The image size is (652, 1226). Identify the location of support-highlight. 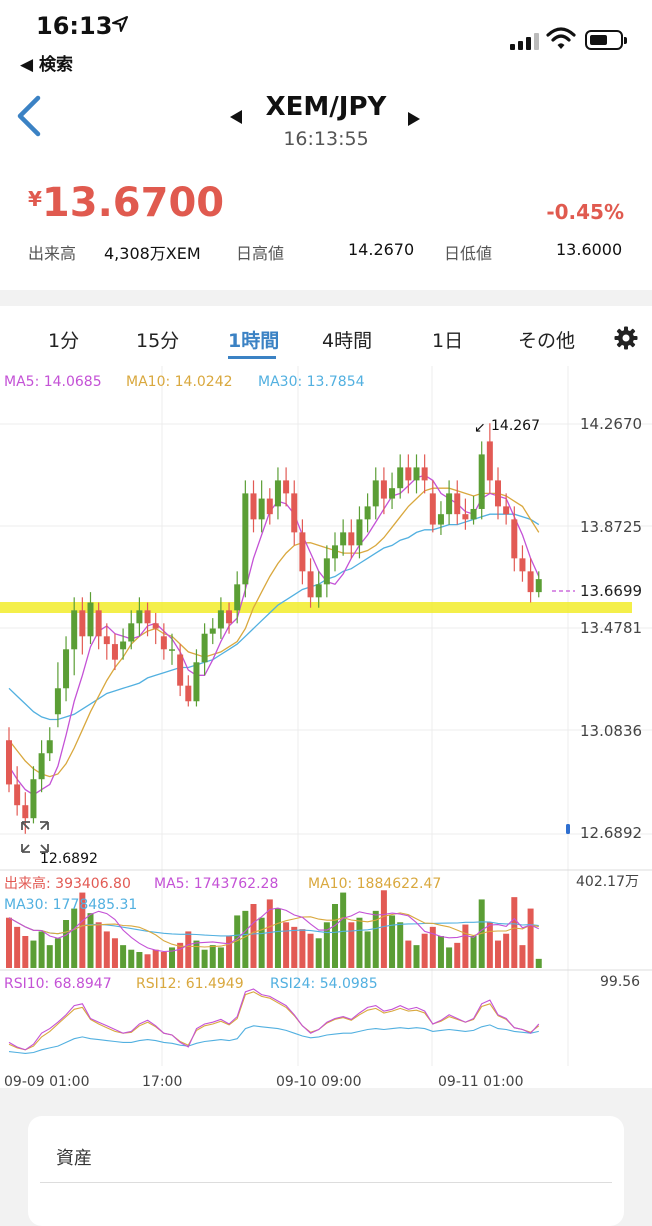
(316, 607).